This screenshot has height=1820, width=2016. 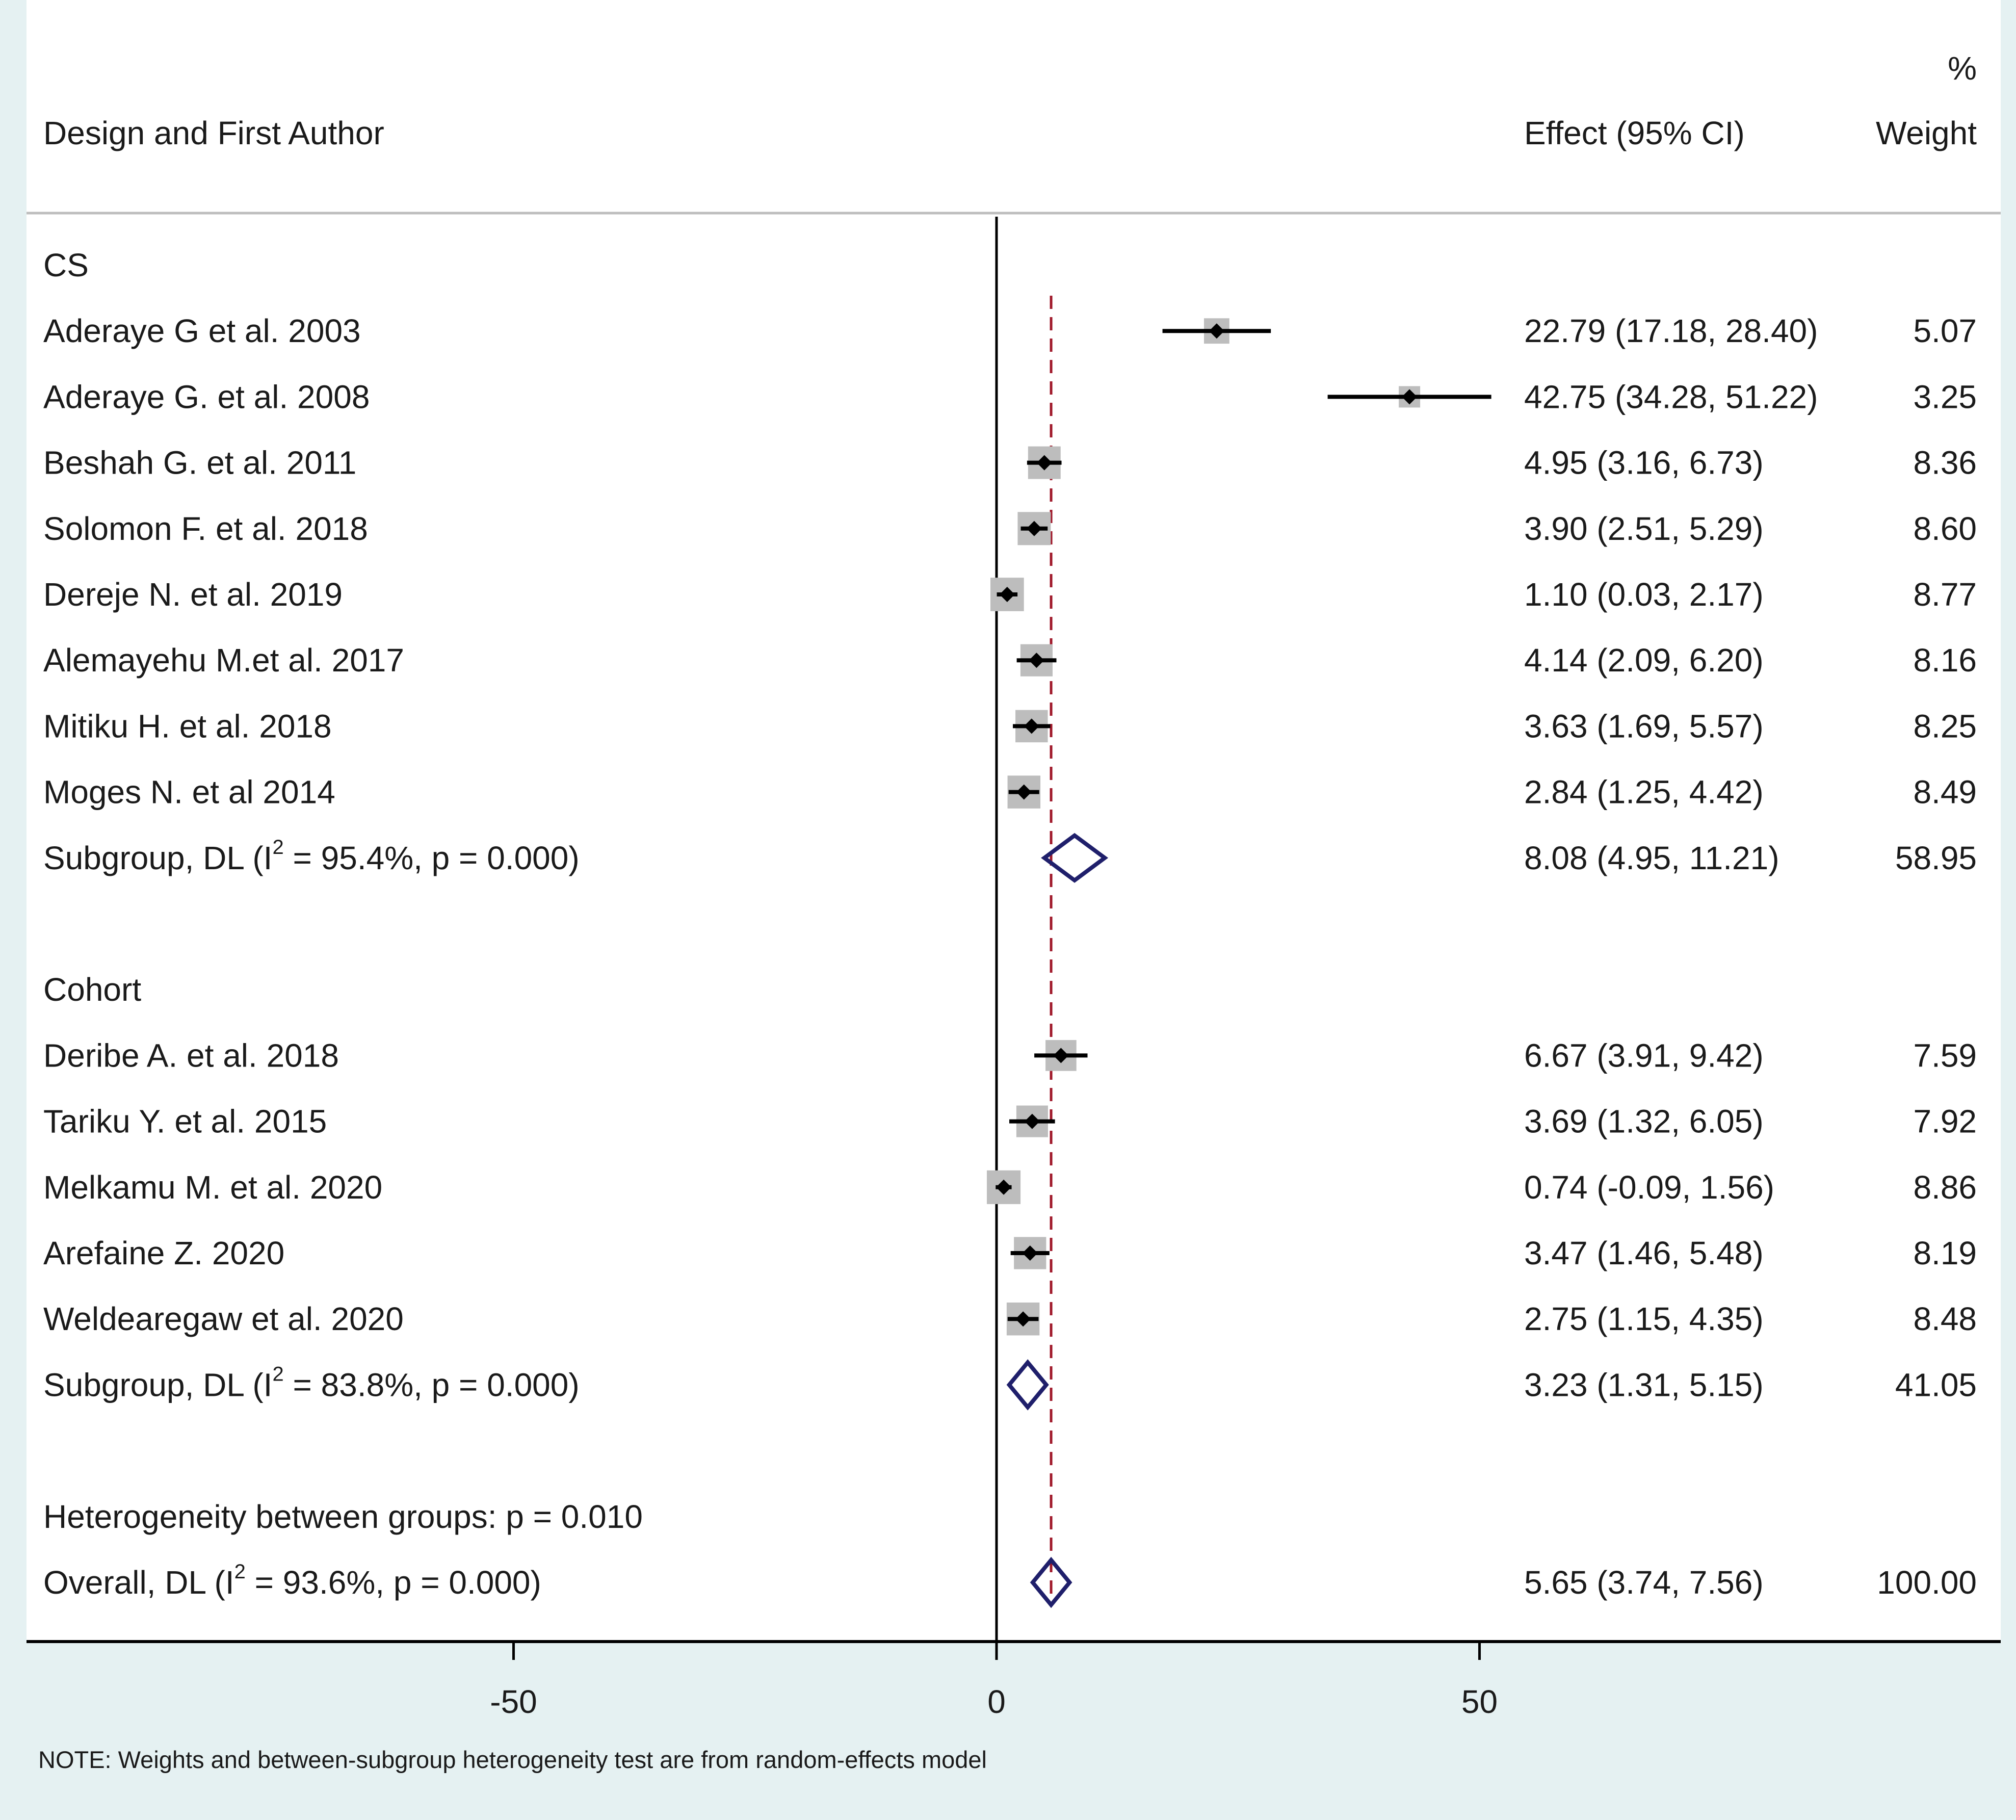 What do you see at coordinates (191, 1055) in the screenshot?
I see `study-label: Deribe A. et al. 2018` at bounding box center [191, 1055].